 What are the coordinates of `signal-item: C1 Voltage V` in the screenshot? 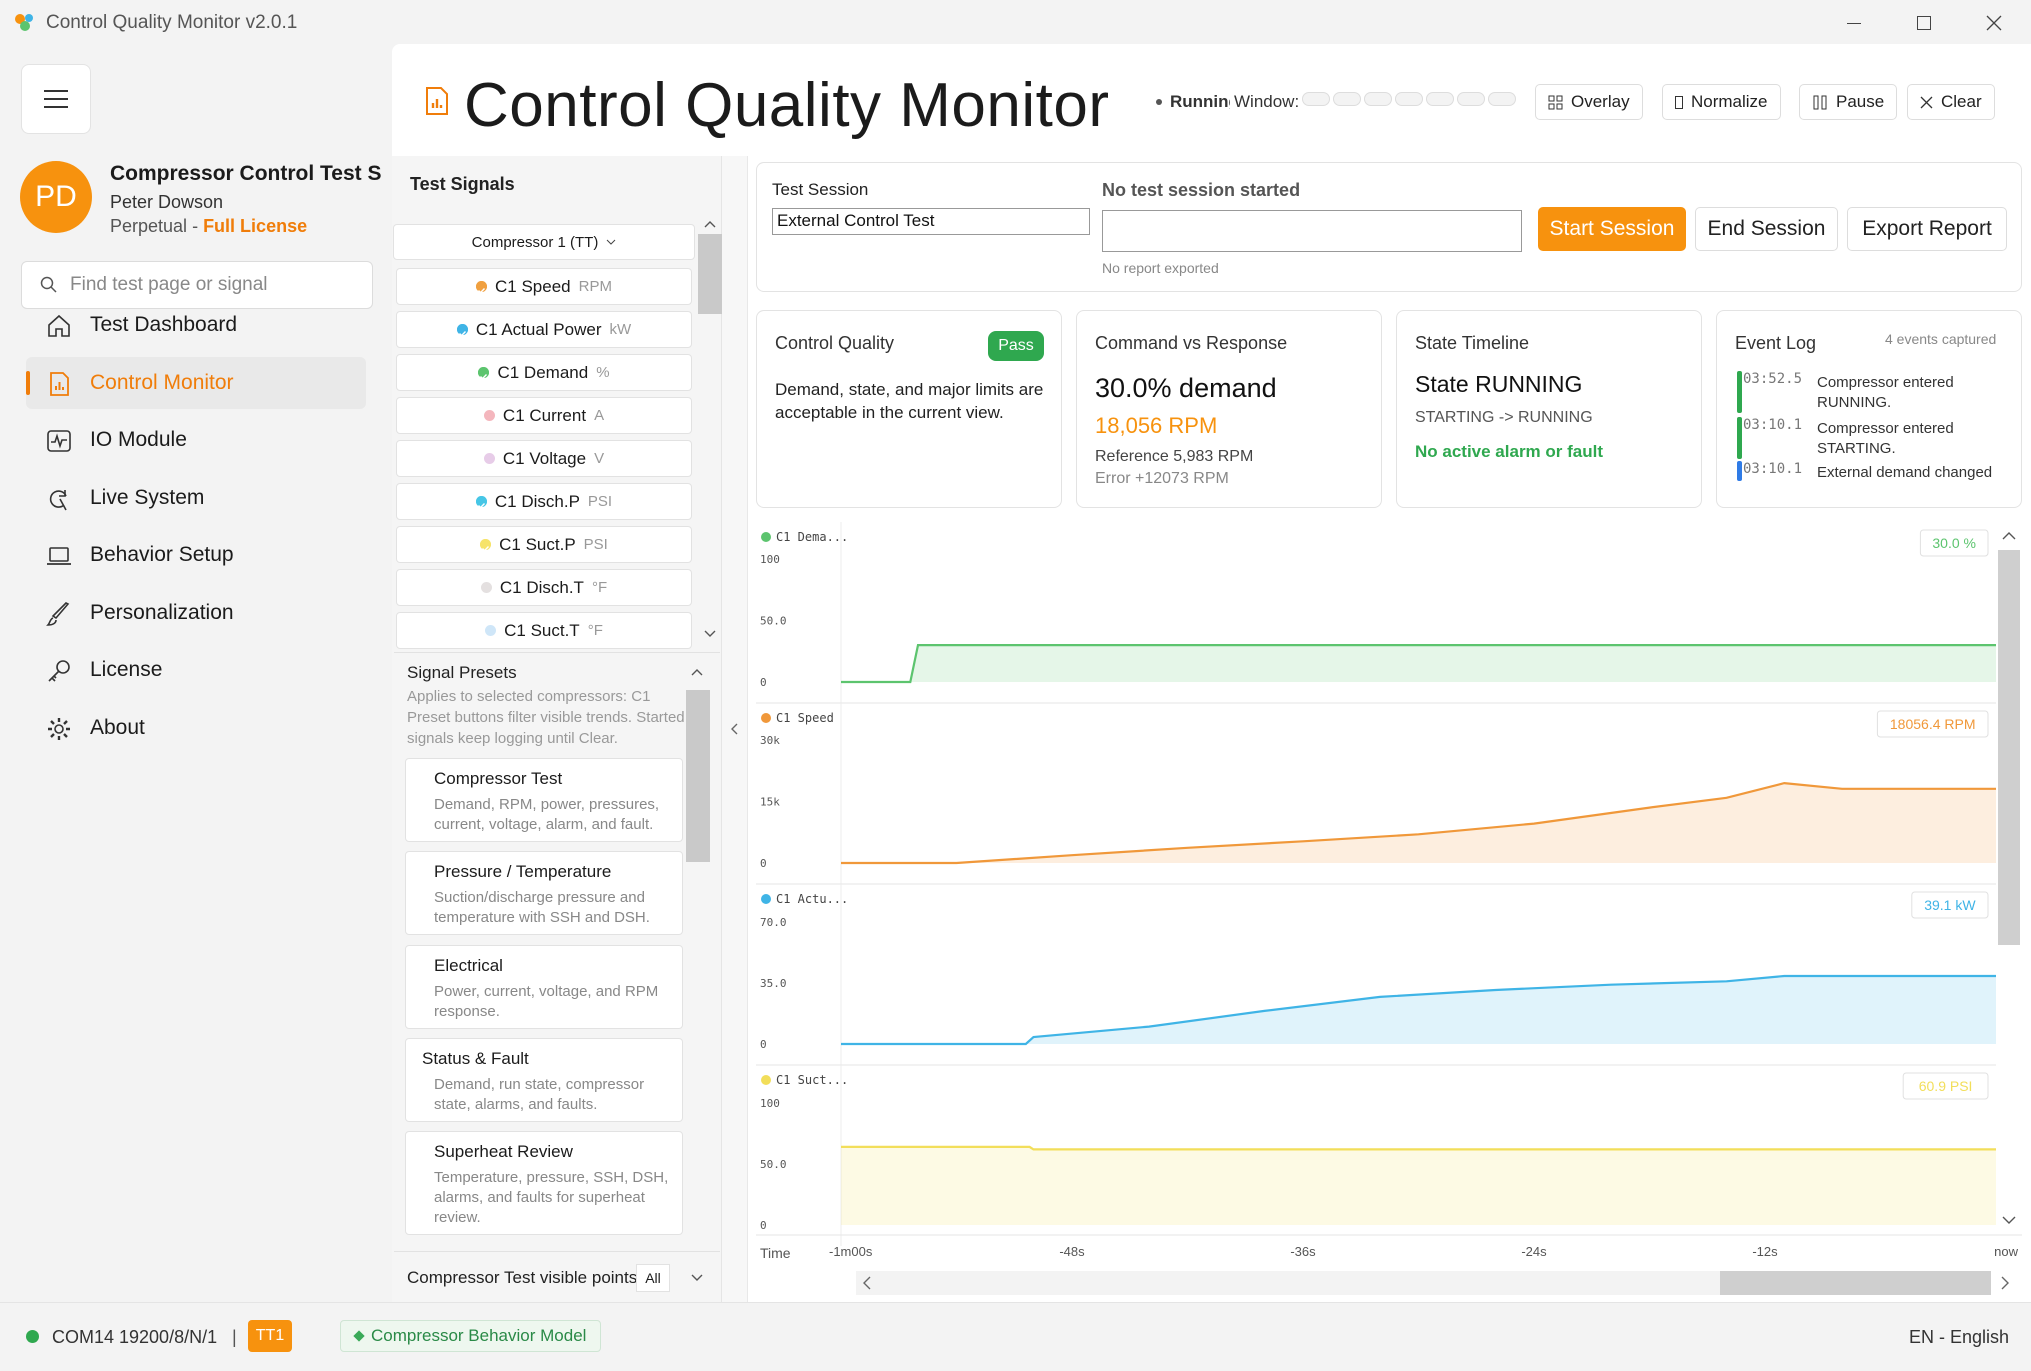 It's located at (544, 458).